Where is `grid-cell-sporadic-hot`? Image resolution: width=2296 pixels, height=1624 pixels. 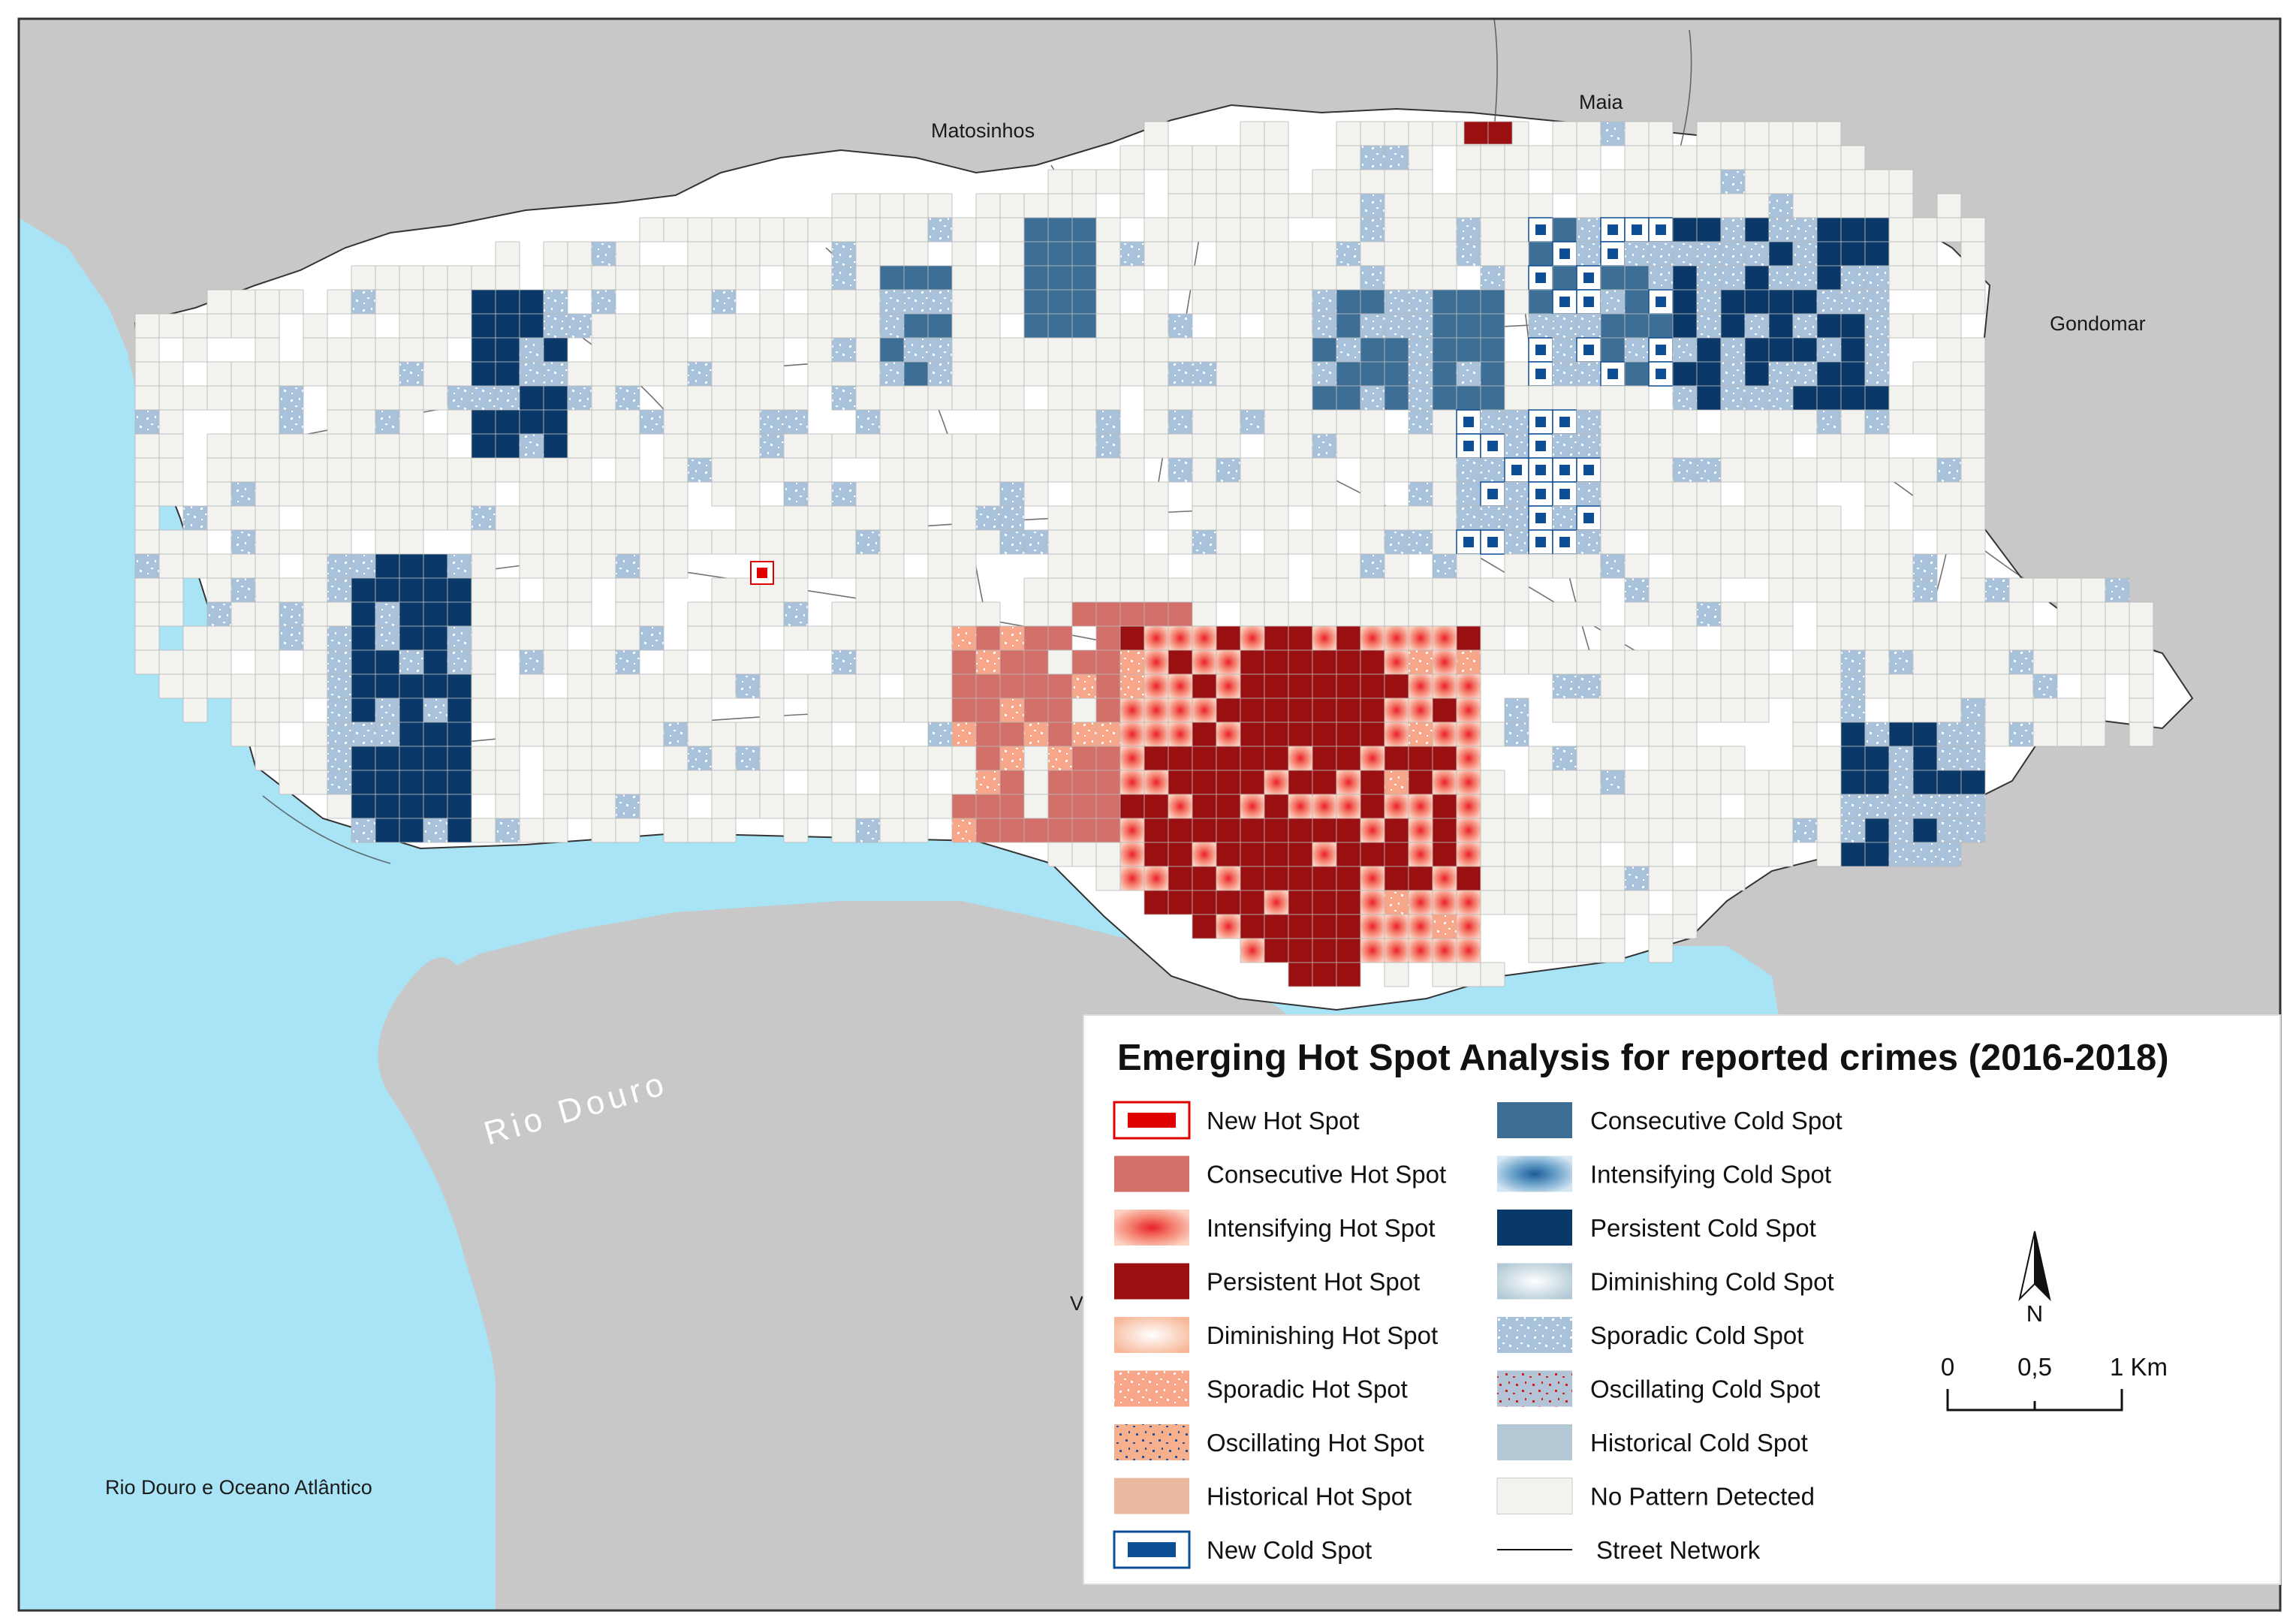
grid-cell-sporadic-hot is located at coordinates (988, 662).